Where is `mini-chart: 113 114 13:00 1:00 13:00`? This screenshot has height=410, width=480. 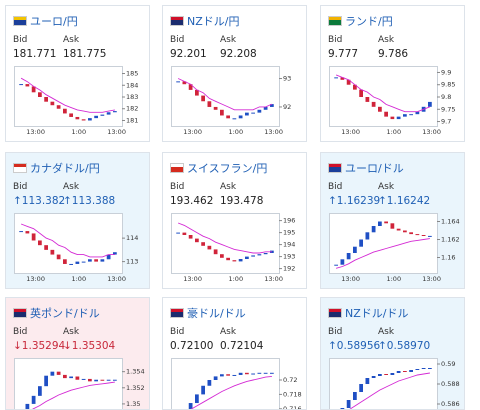
mini-chart: 113 114 13:00 1:00 13:00 is located at coordinates (76, 248).